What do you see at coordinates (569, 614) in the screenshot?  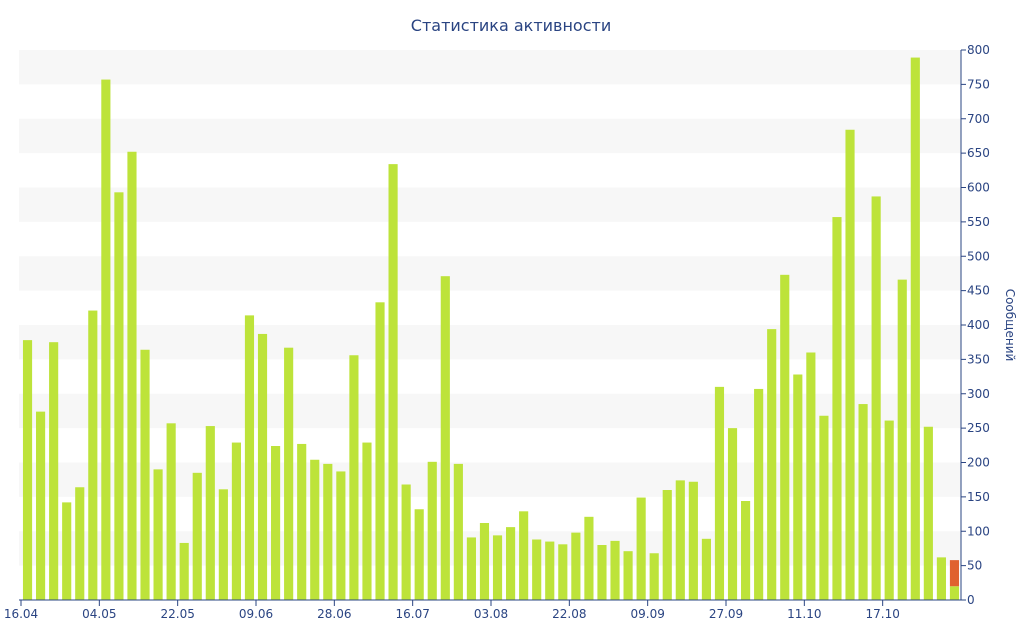 I see `x-tick-label: 22.08` at bounding box center [569, 614].